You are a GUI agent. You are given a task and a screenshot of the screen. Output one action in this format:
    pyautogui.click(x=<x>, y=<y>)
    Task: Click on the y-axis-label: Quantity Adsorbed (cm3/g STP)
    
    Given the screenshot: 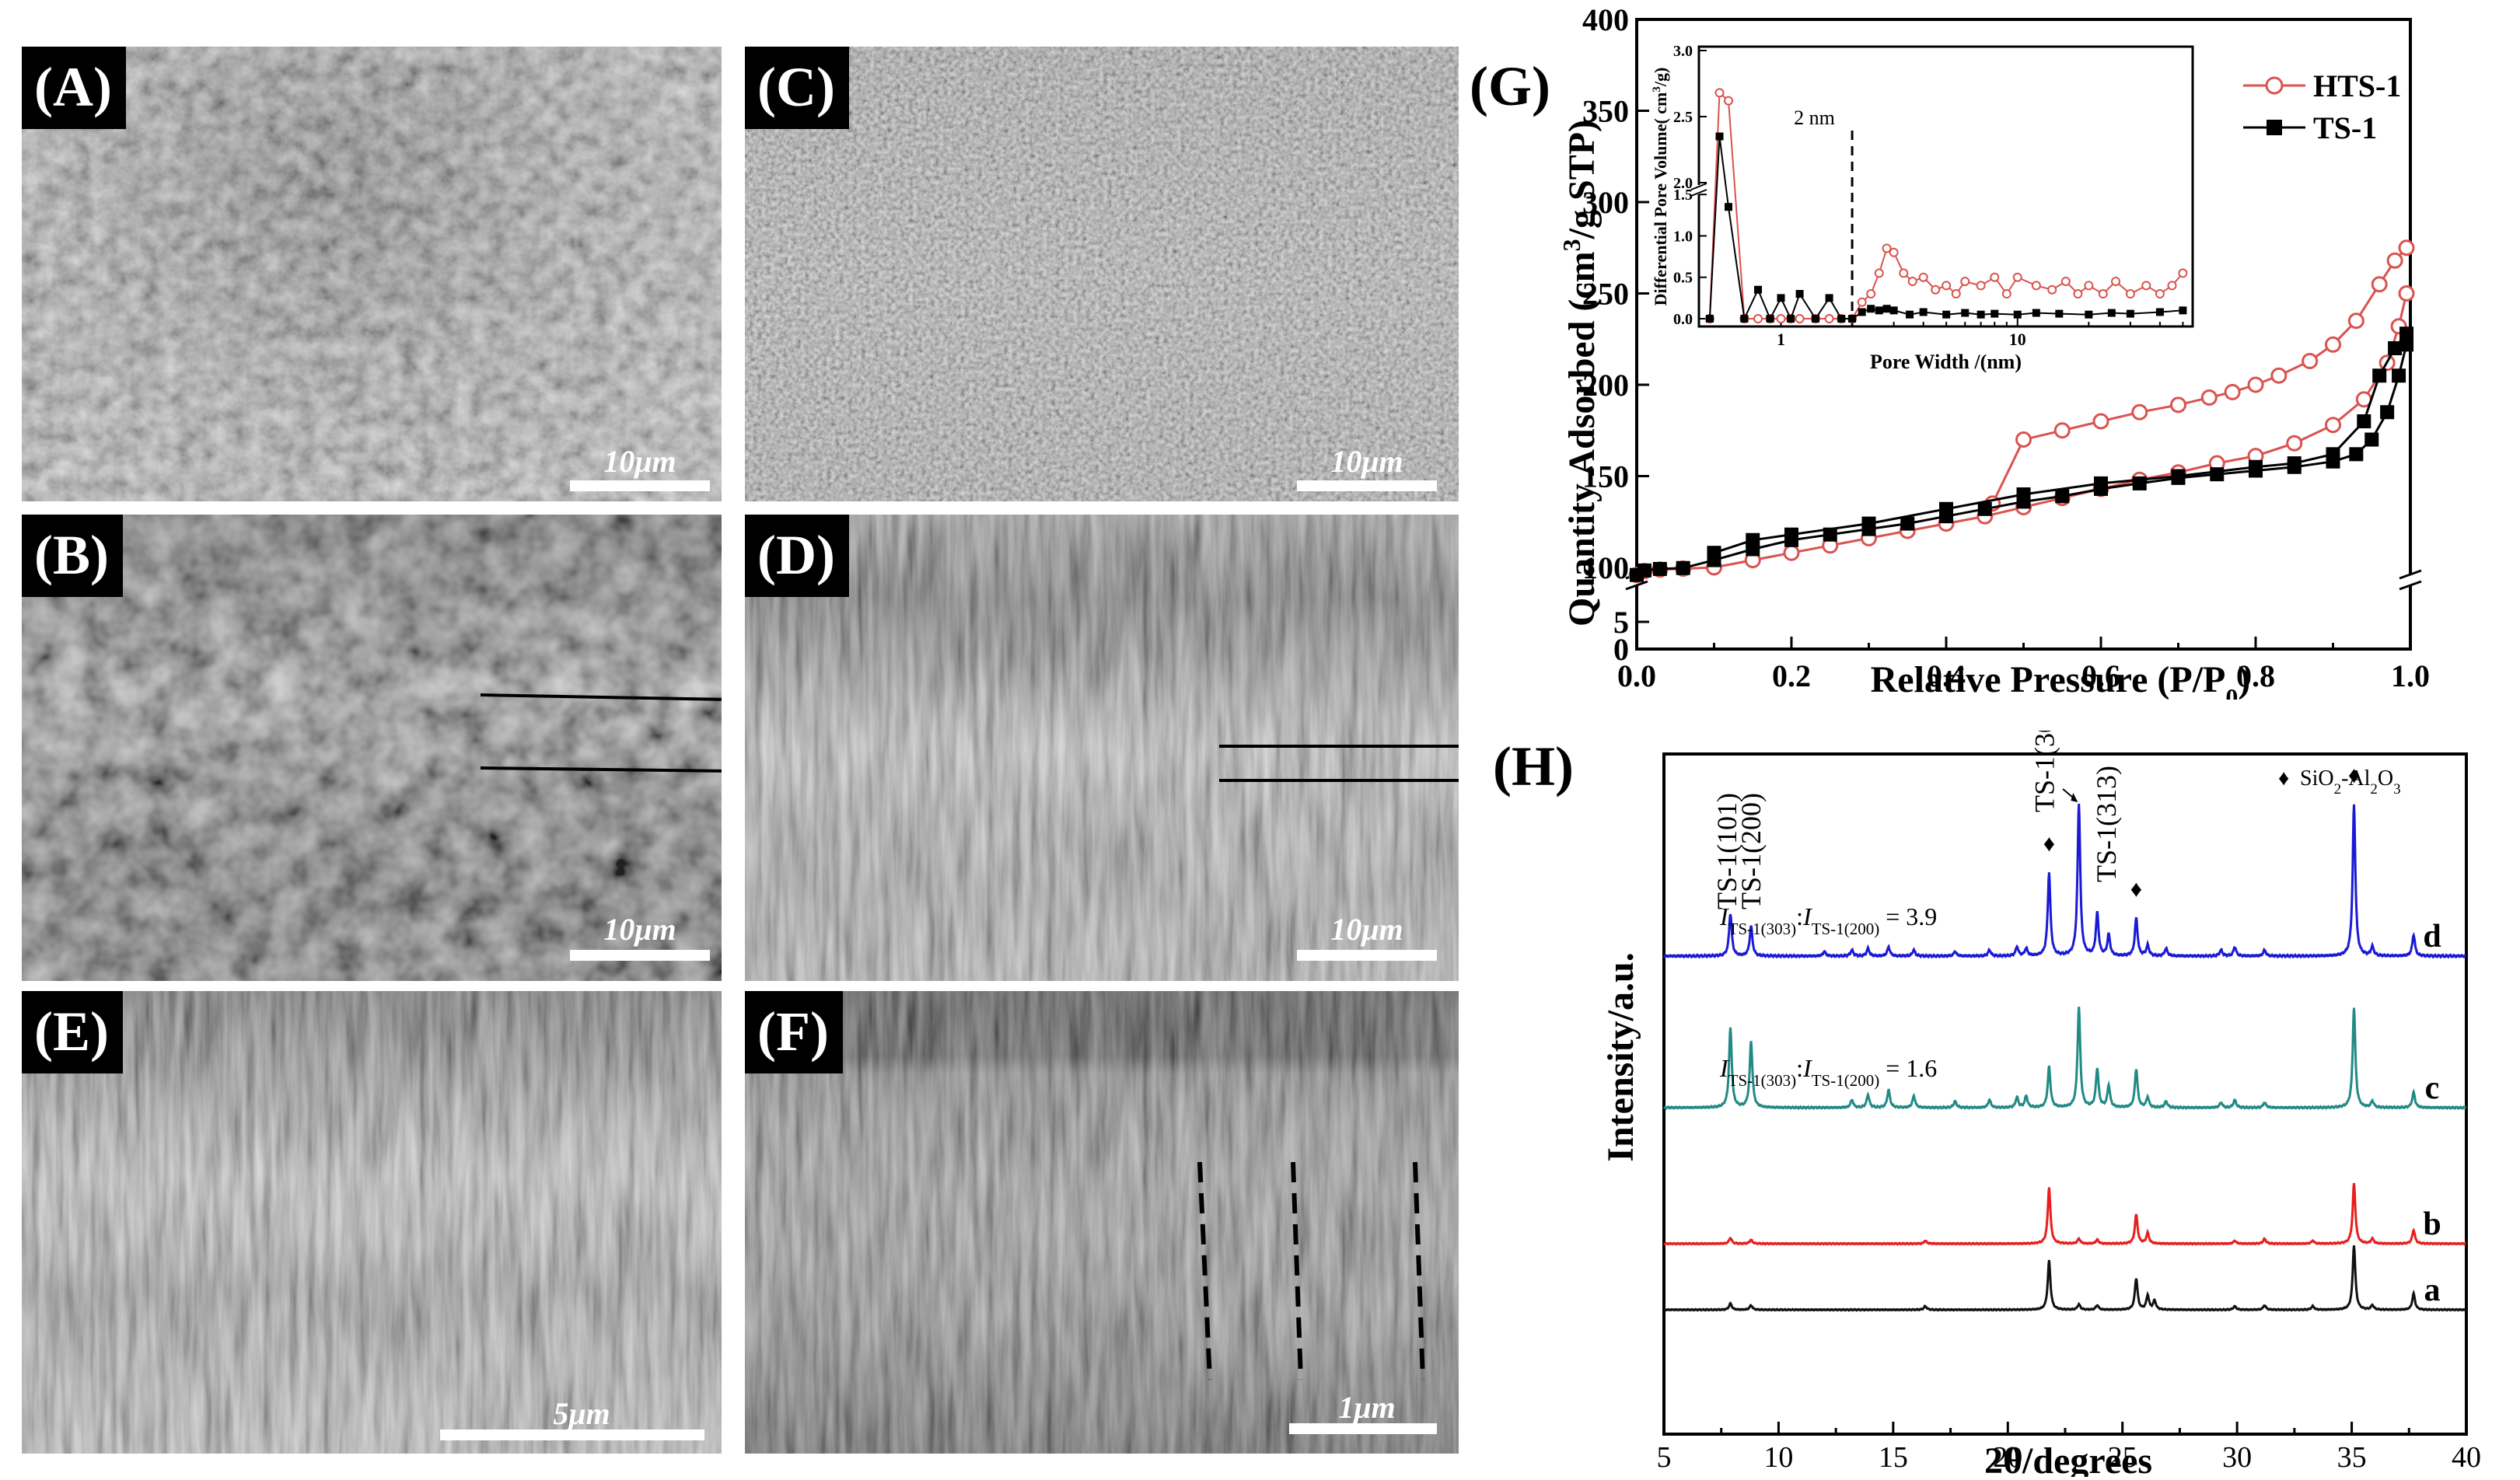 What is the action you would take?
    pyautogui.click(x=1580, y=373)
    